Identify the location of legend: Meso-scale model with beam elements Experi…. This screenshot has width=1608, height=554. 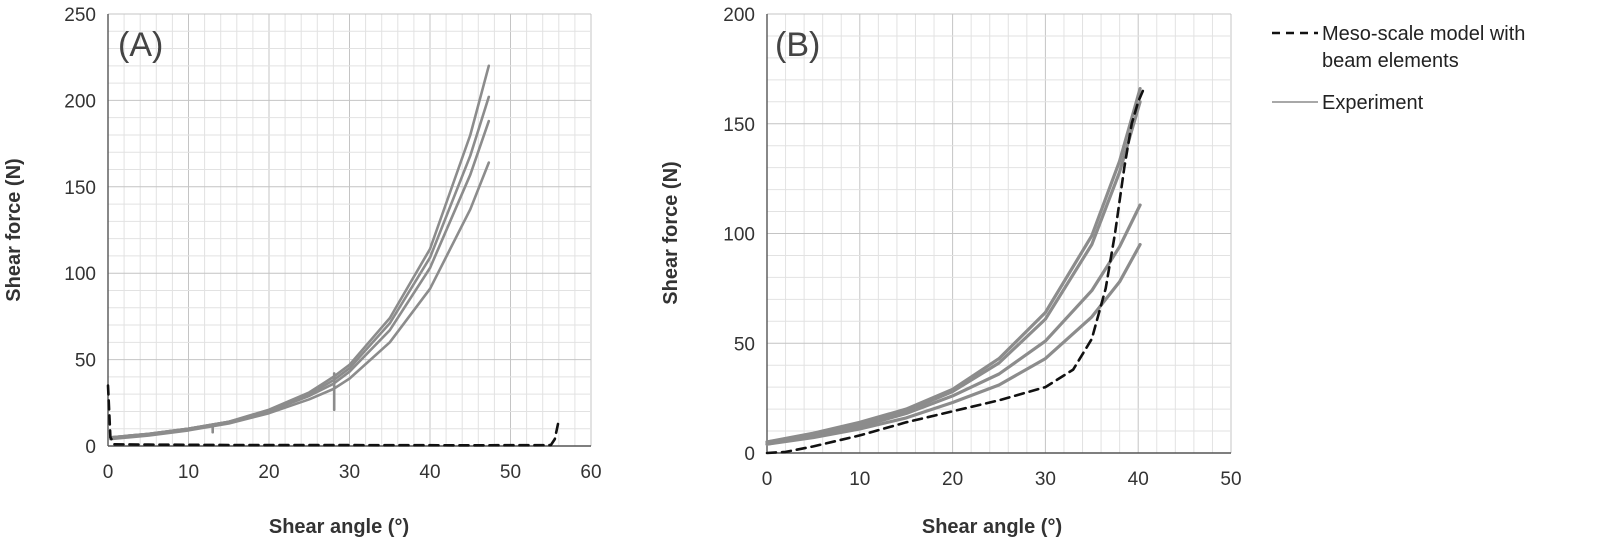
(1398, 68).